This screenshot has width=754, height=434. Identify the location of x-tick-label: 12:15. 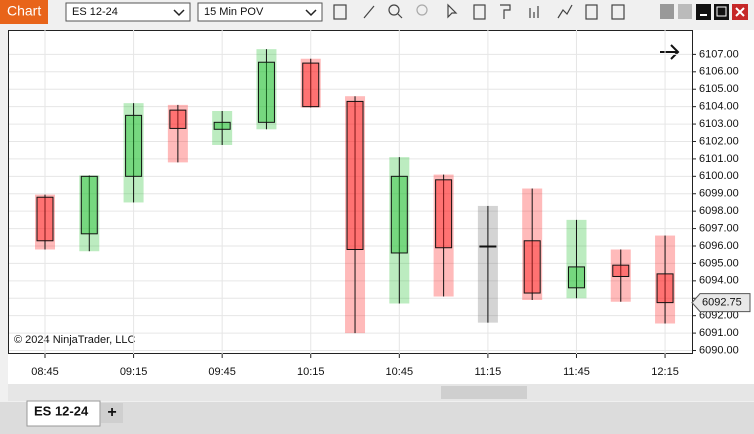
(665, 372).